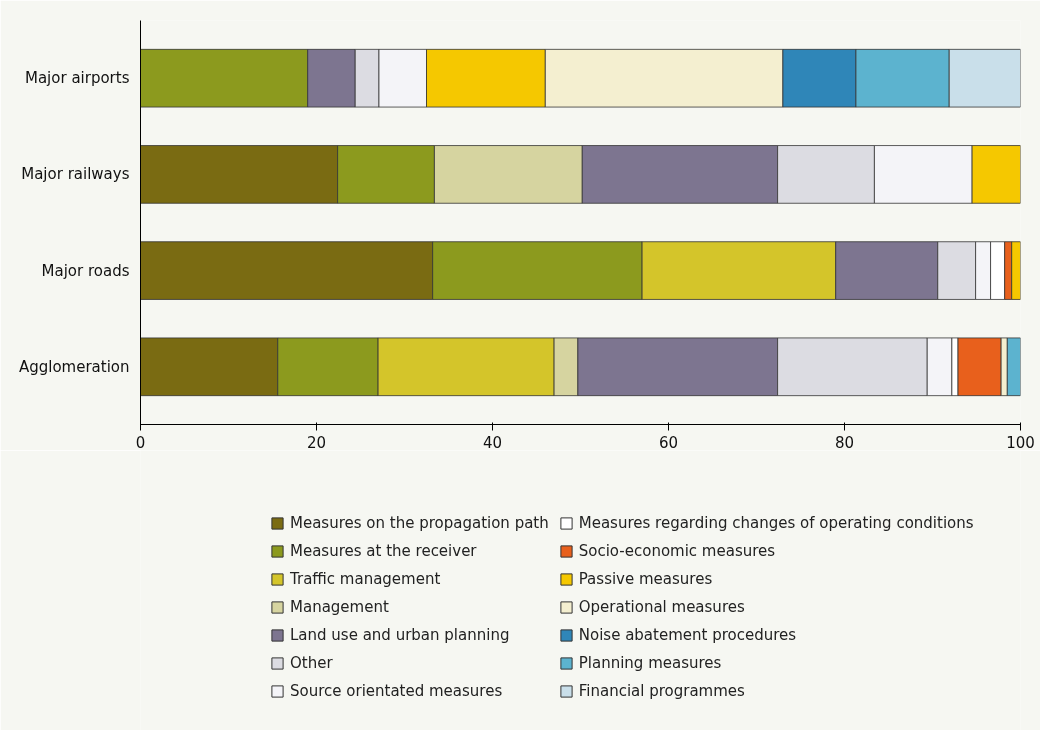 The height and width of the screenshot is (735, 1044). What do you see at coordinates (661, 691) in the screenshot?
I see `legend-label: Financial programmes` at bounding box center [661, 691].